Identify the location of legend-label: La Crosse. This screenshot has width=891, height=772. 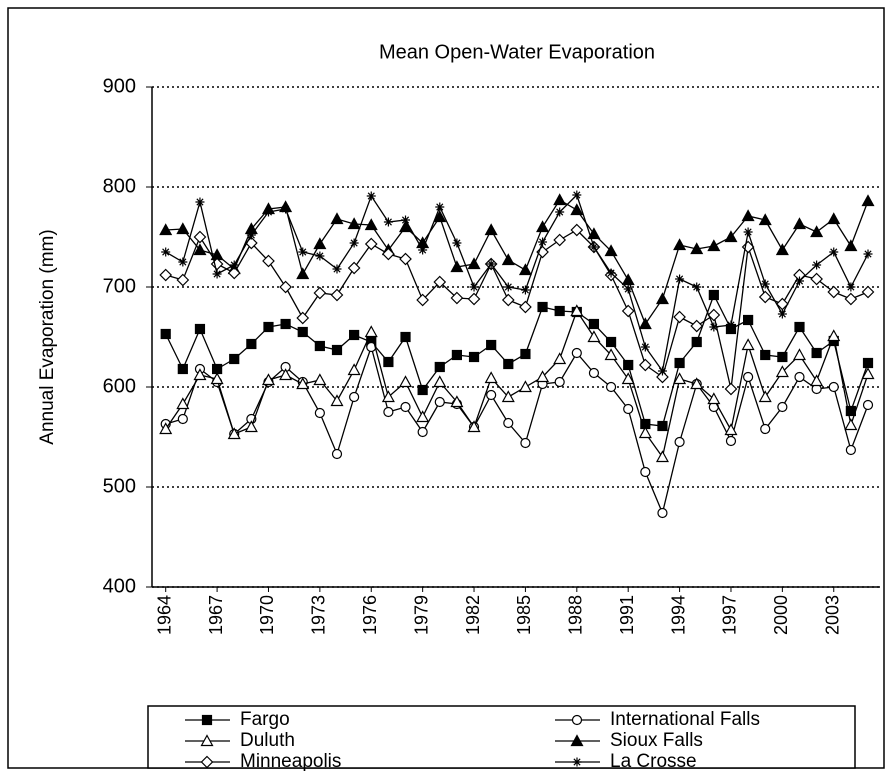
(653, 761).